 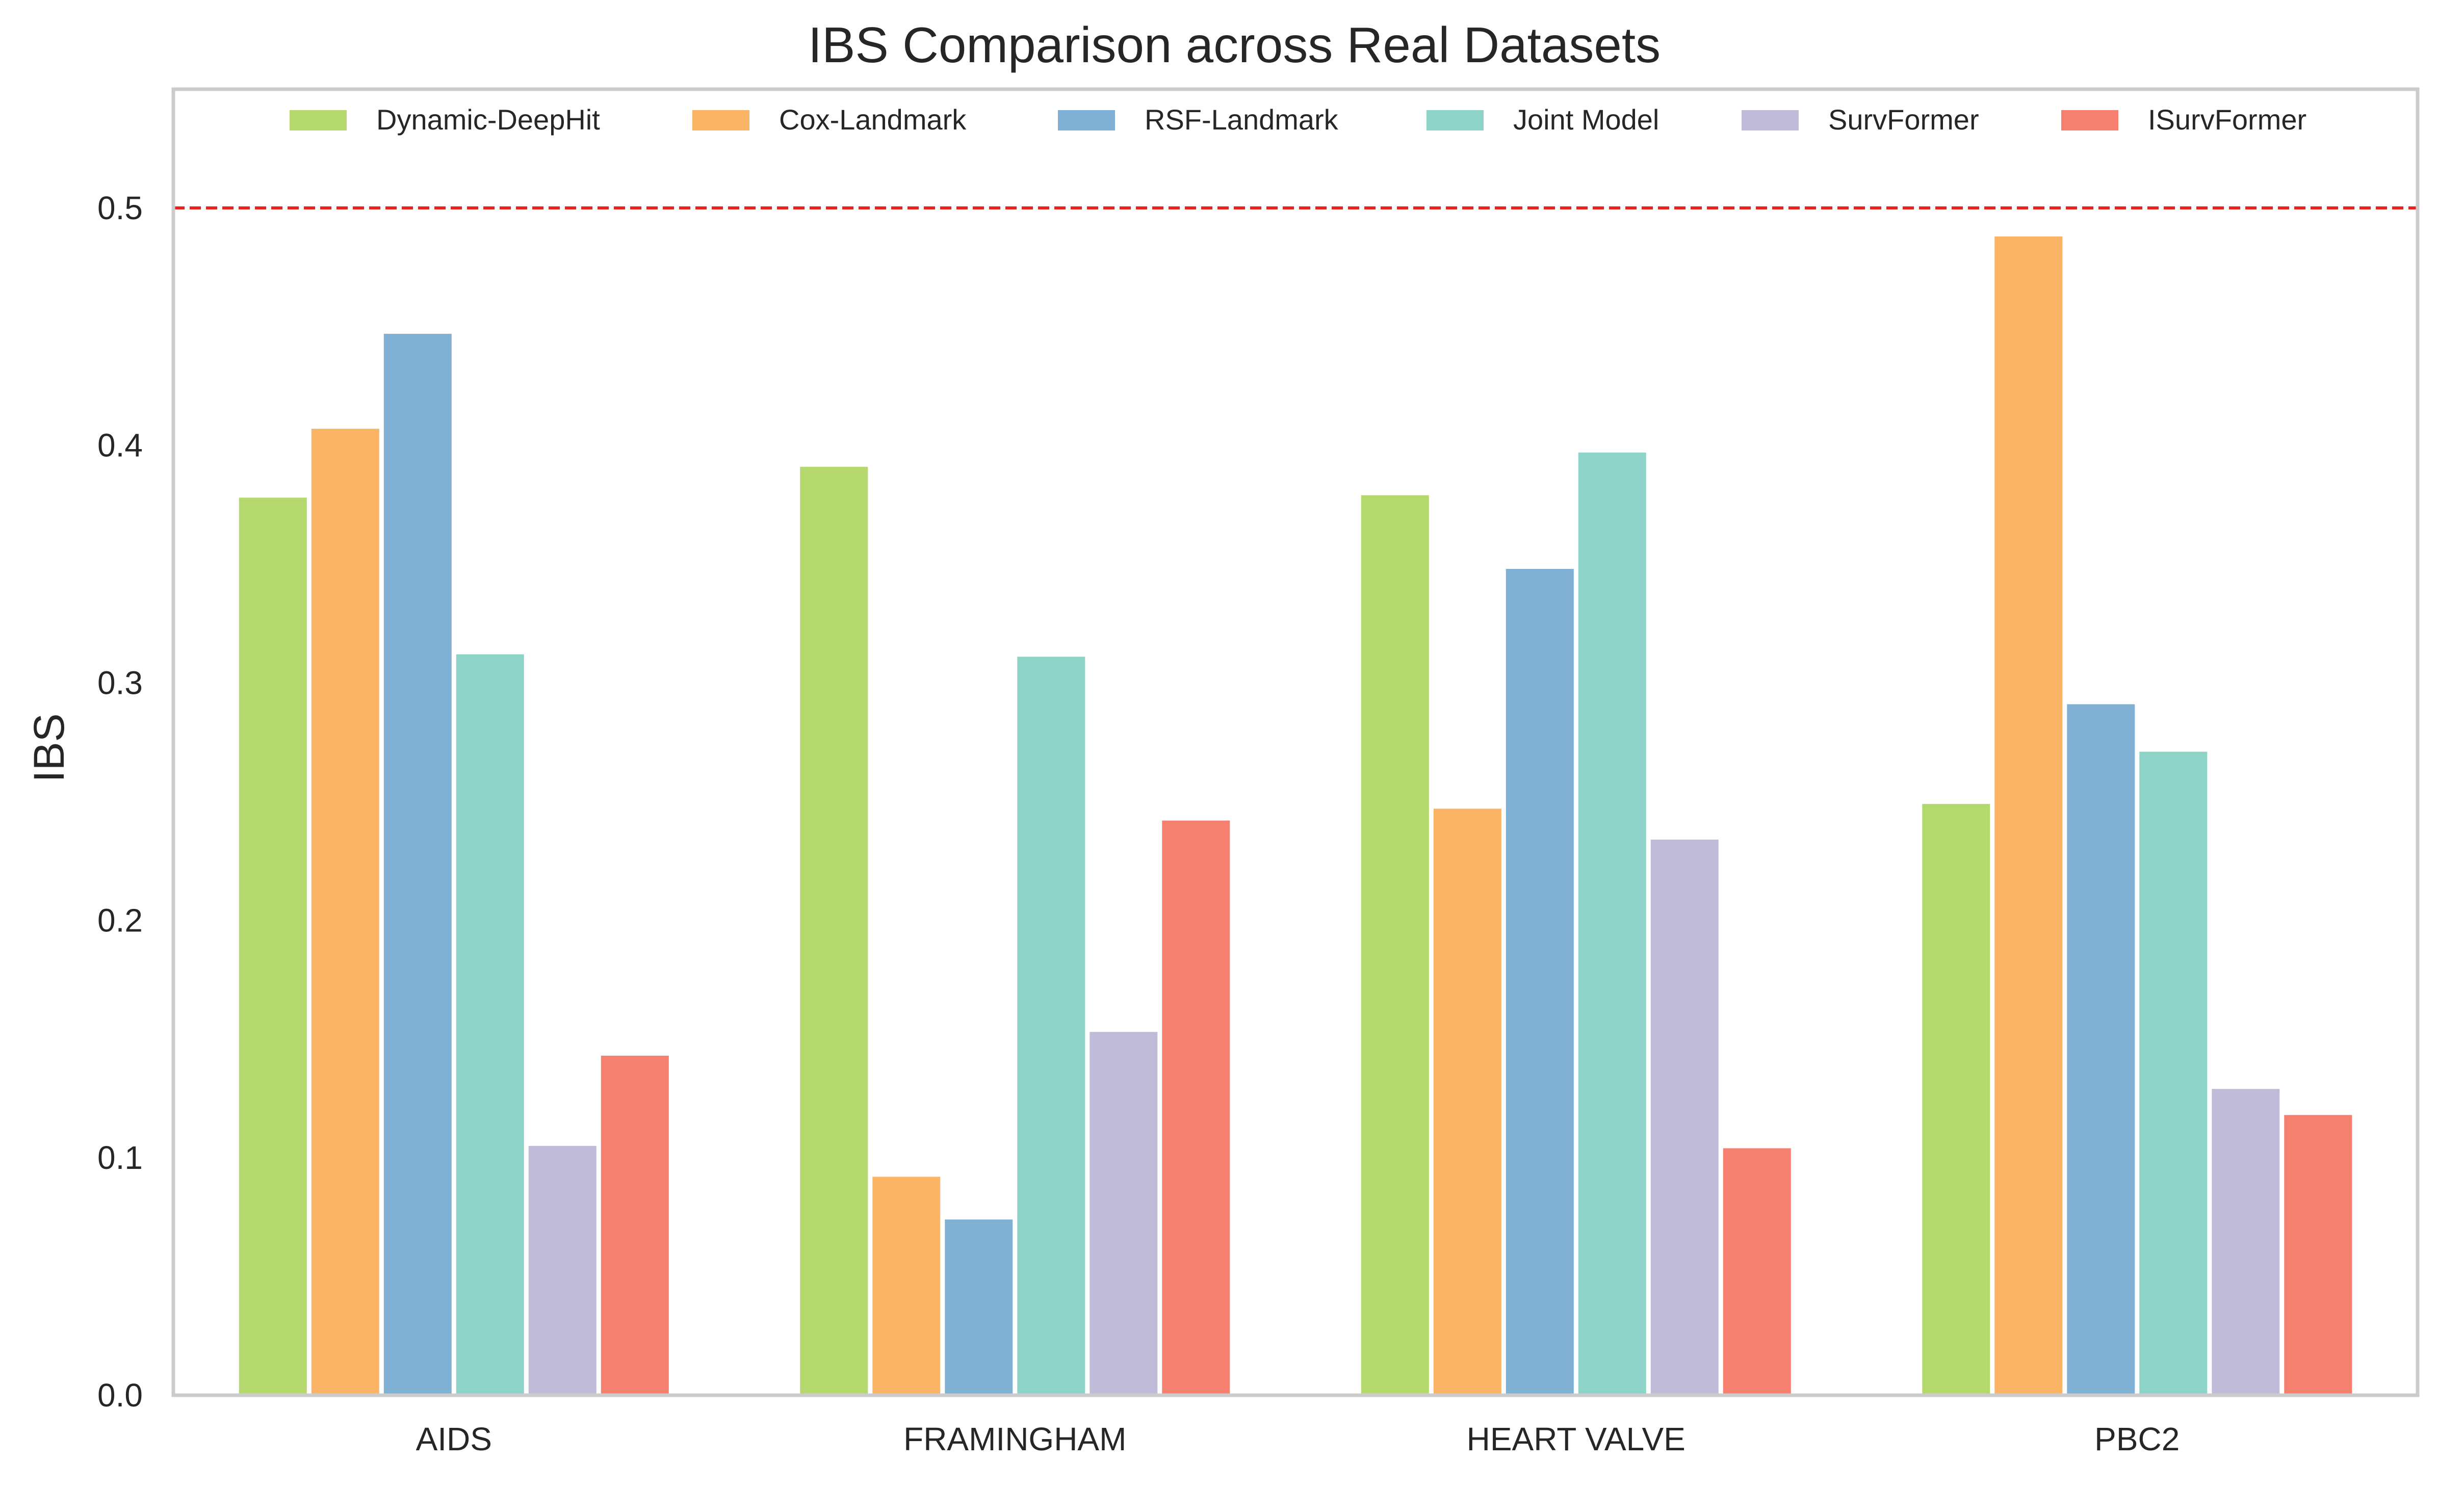 What do you see at coordinates (1576, 1439) in the screenshot?
I see `x-tick-label: HEART VALVE` at bounding box center [1576, 1439].